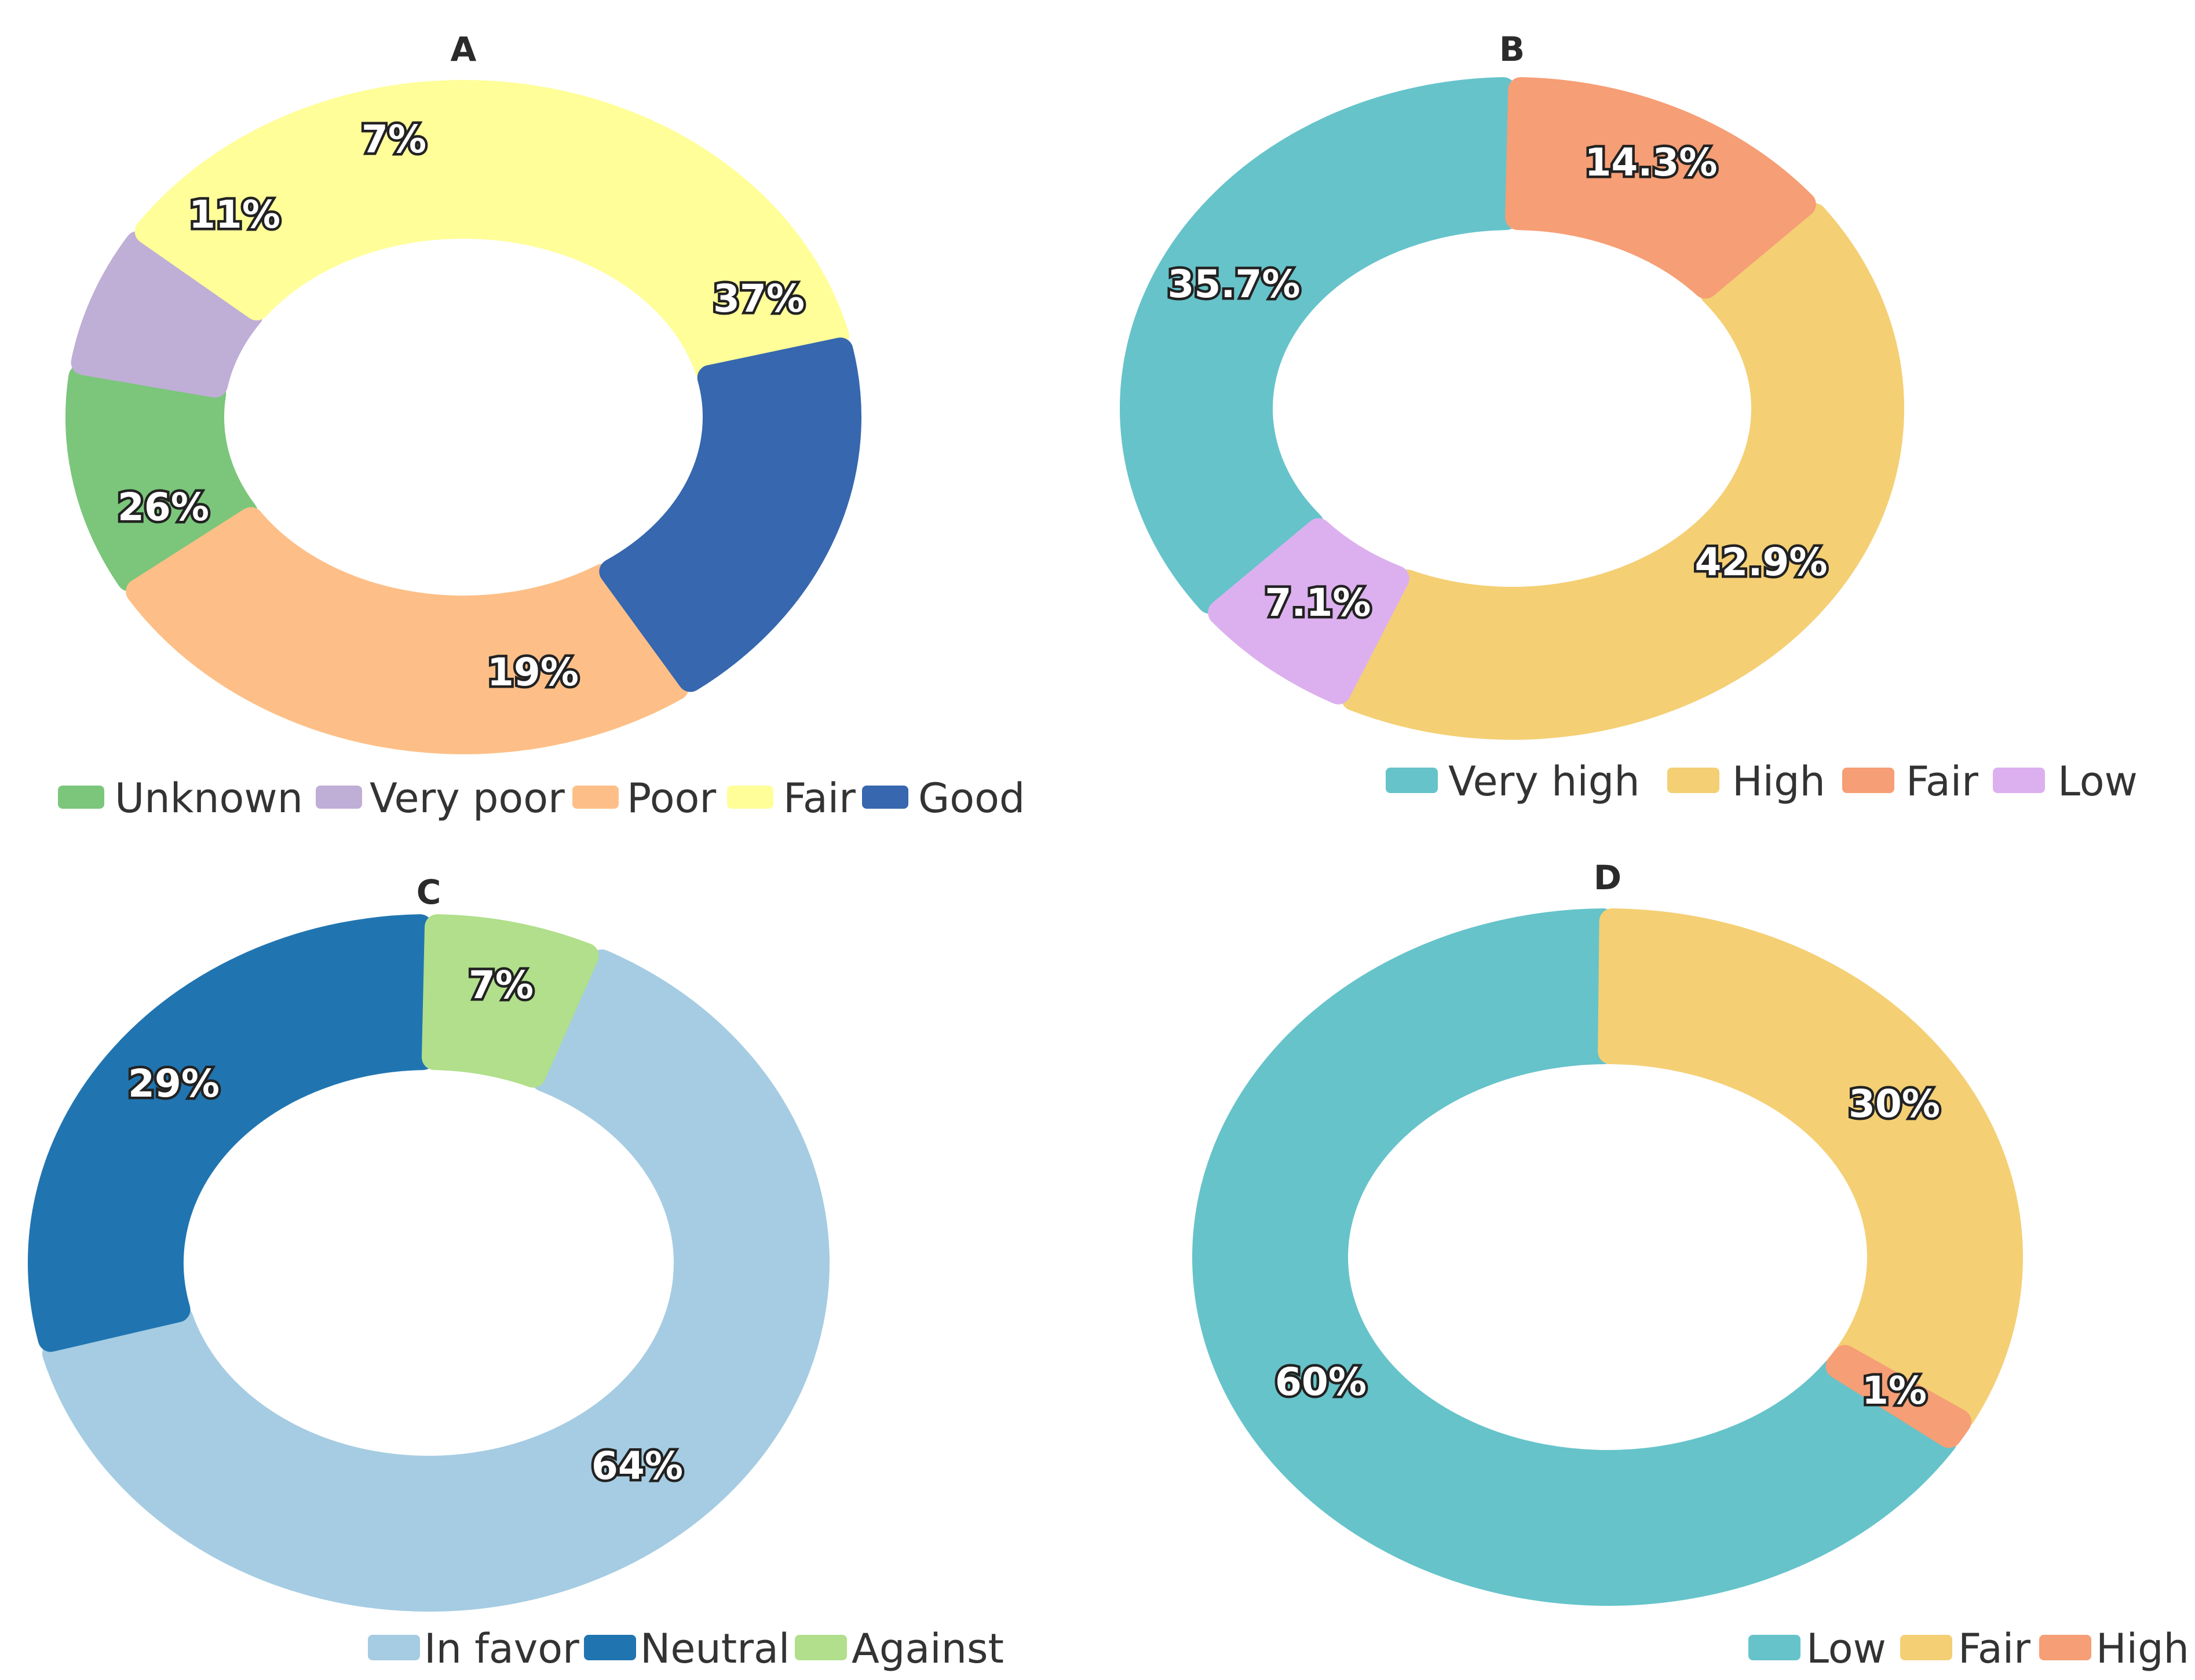 The height and width of the screenshot is (1680, 2195). What do you see at coordinates (461, 406) in the screenshot?
I see `panel-a-labels: 11% 7% 26% 37% 19%` at bounding box center [461, 406].